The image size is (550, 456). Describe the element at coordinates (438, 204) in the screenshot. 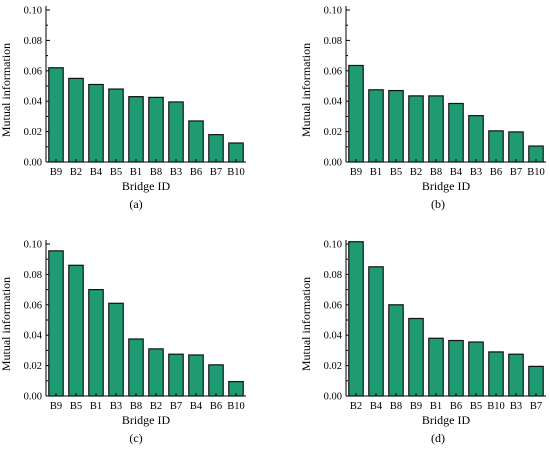

I see `panel-label-b: (b)` at that location.